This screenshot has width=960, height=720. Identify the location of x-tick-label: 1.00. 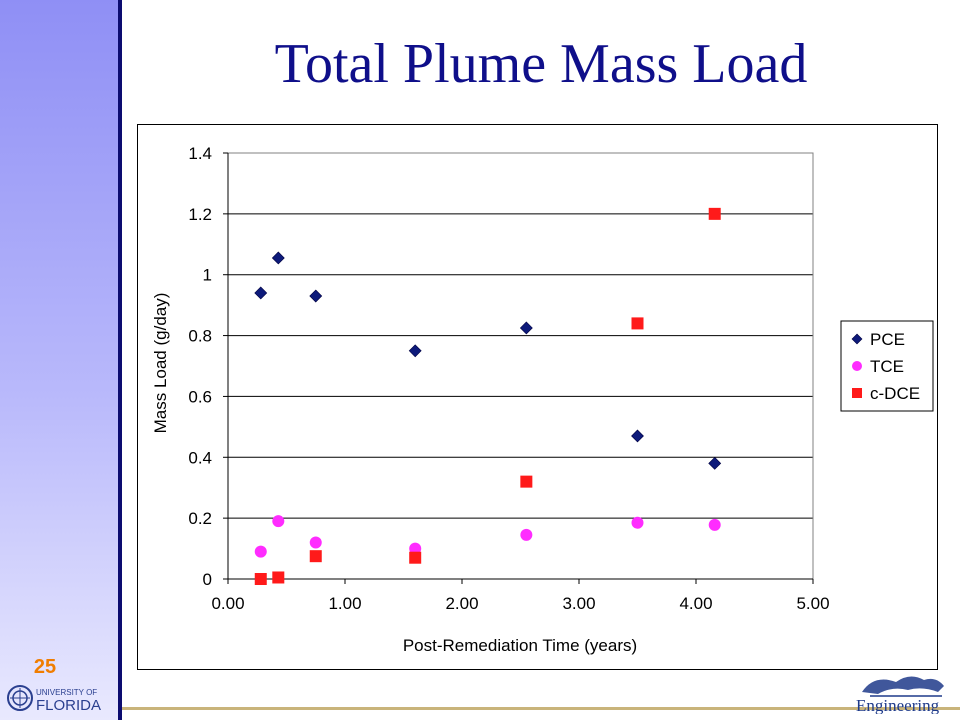
(344, 603).